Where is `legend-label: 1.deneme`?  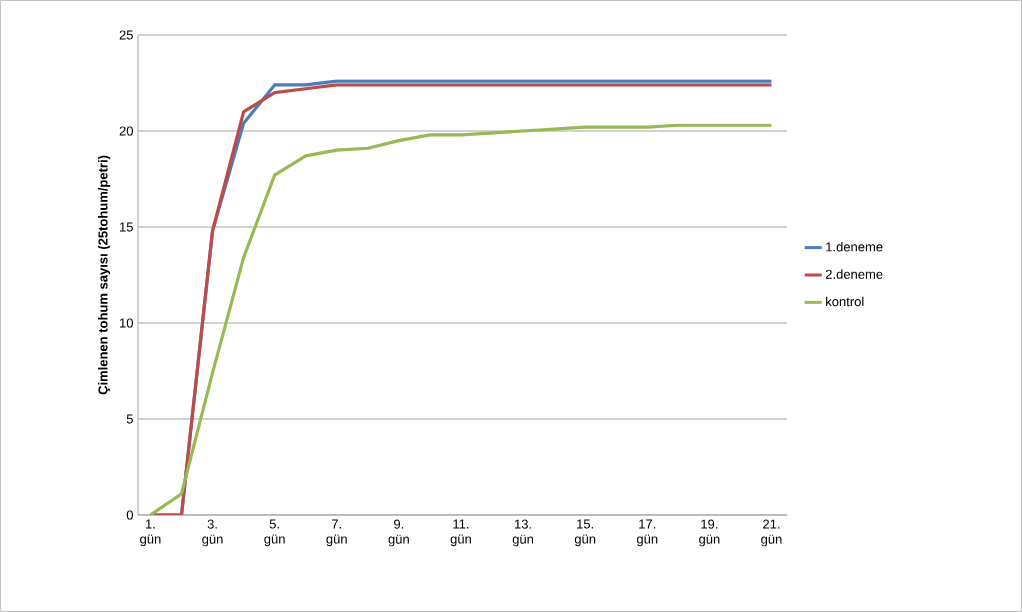 legend-label: 1.deneme is located at coordinates (854, 246).